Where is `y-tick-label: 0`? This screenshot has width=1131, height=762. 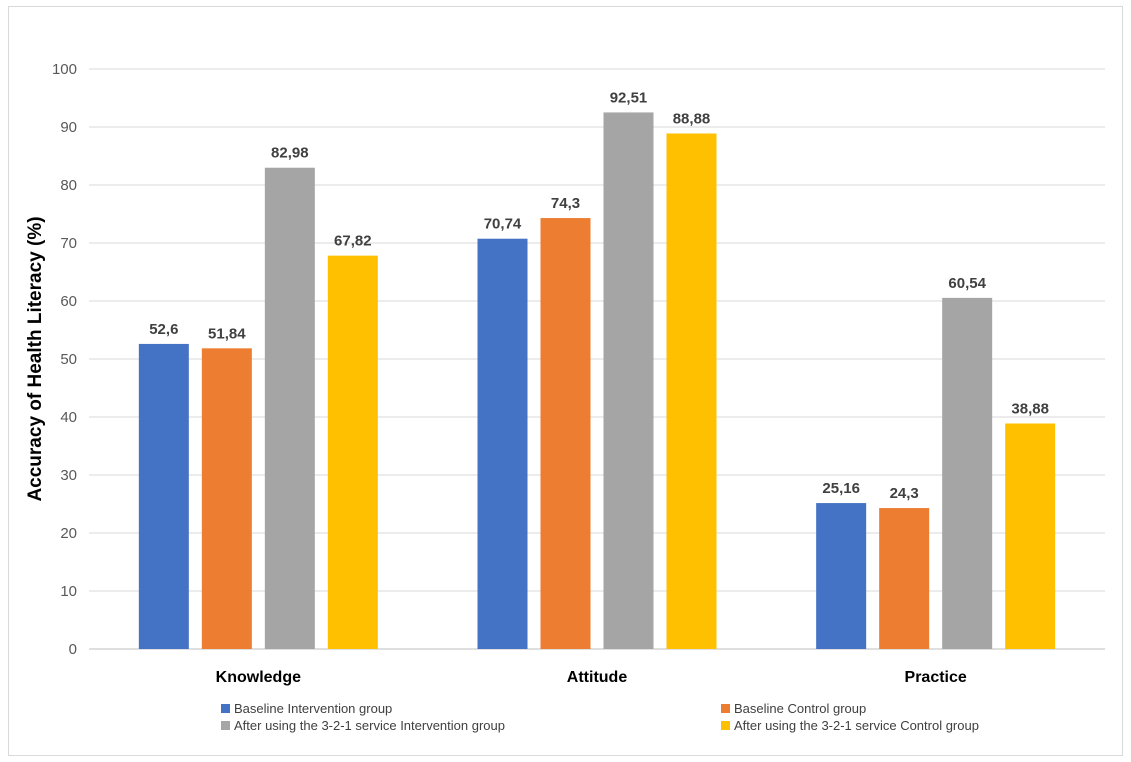 y-tick-label: 0 is located at coordinates (73, 649).